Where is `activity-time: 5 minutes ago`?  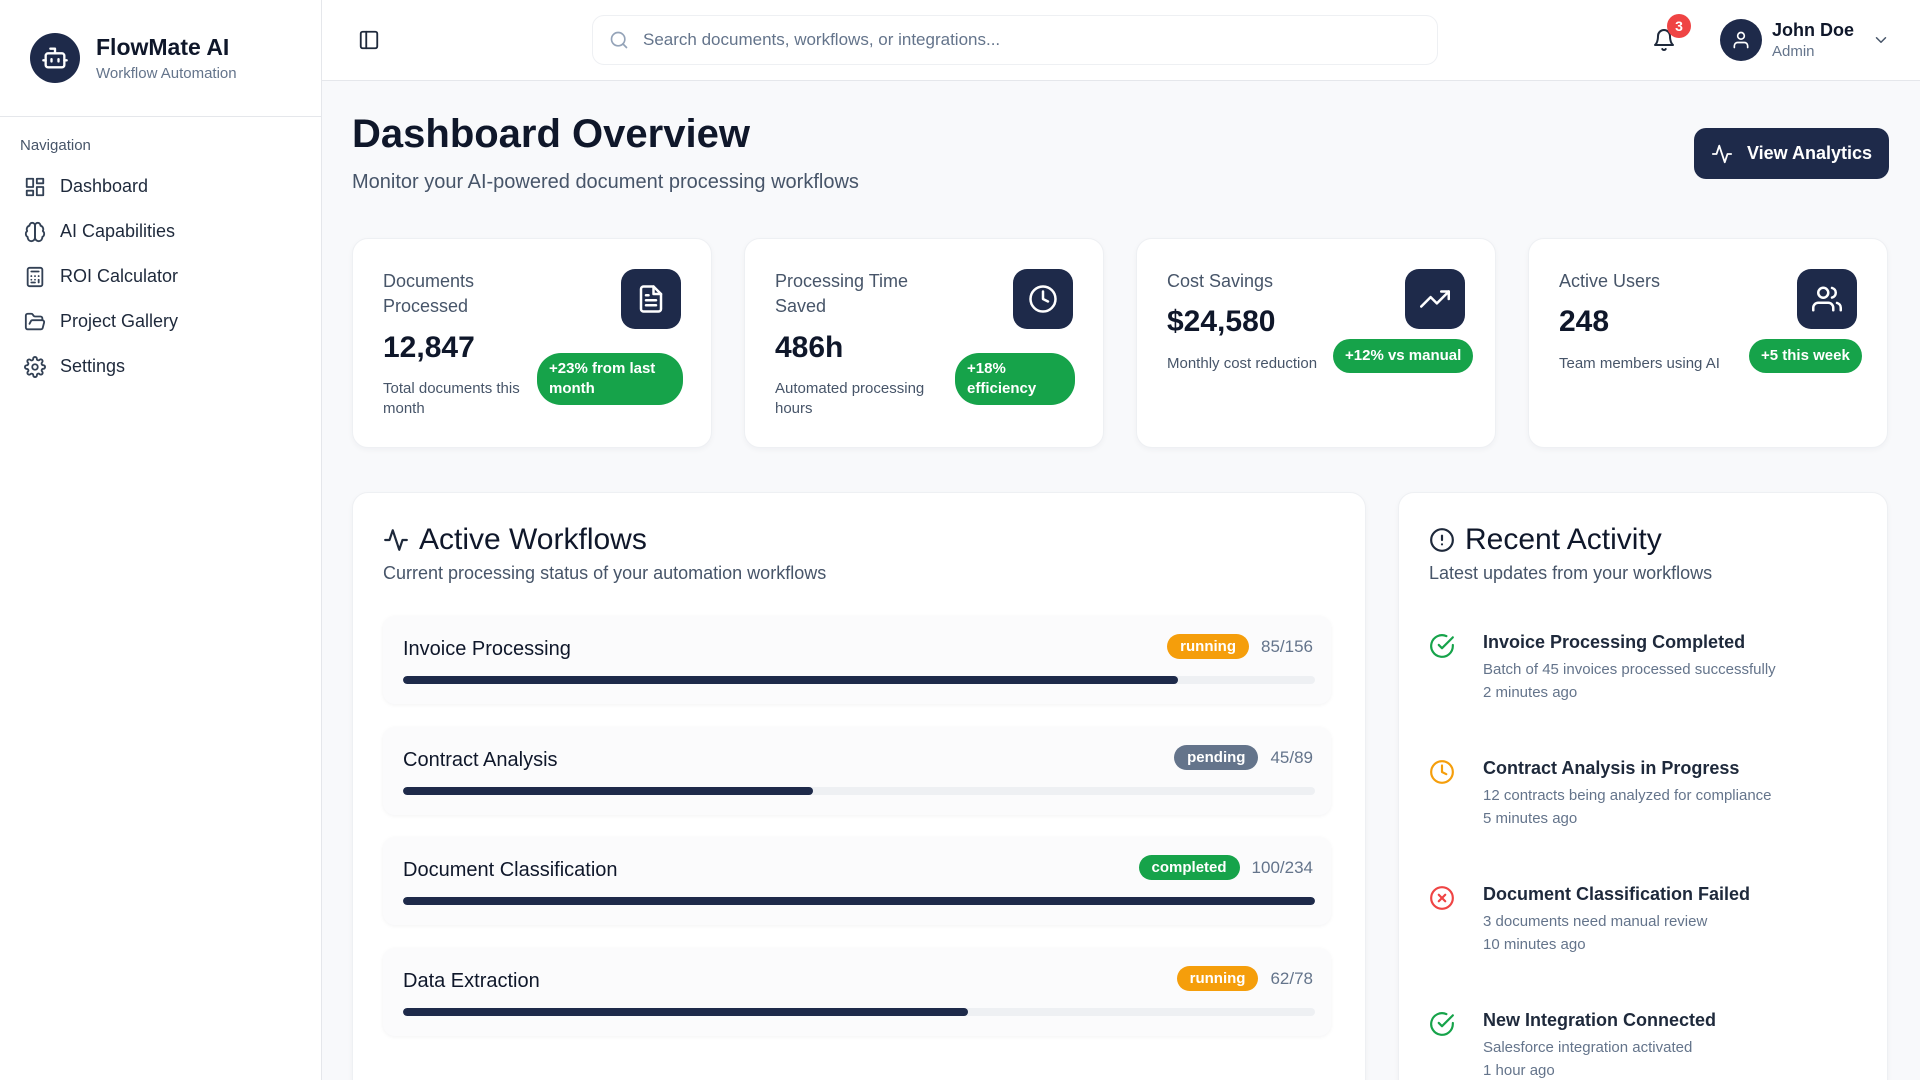 activity-time: 5 minutes ago is located at coordinates (1530, 818).